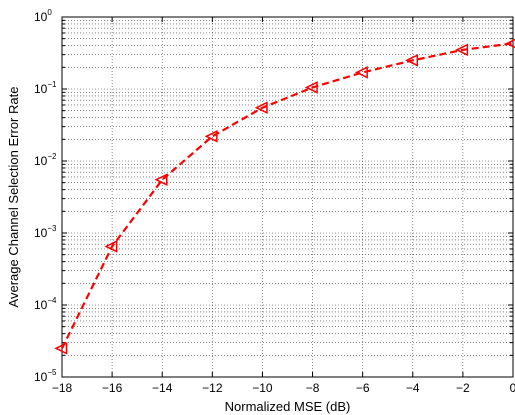  What do you see at coordinates (413, 388) in the screenshot?
I see `x-tick-label: −4` at bounding box center [413, 388].